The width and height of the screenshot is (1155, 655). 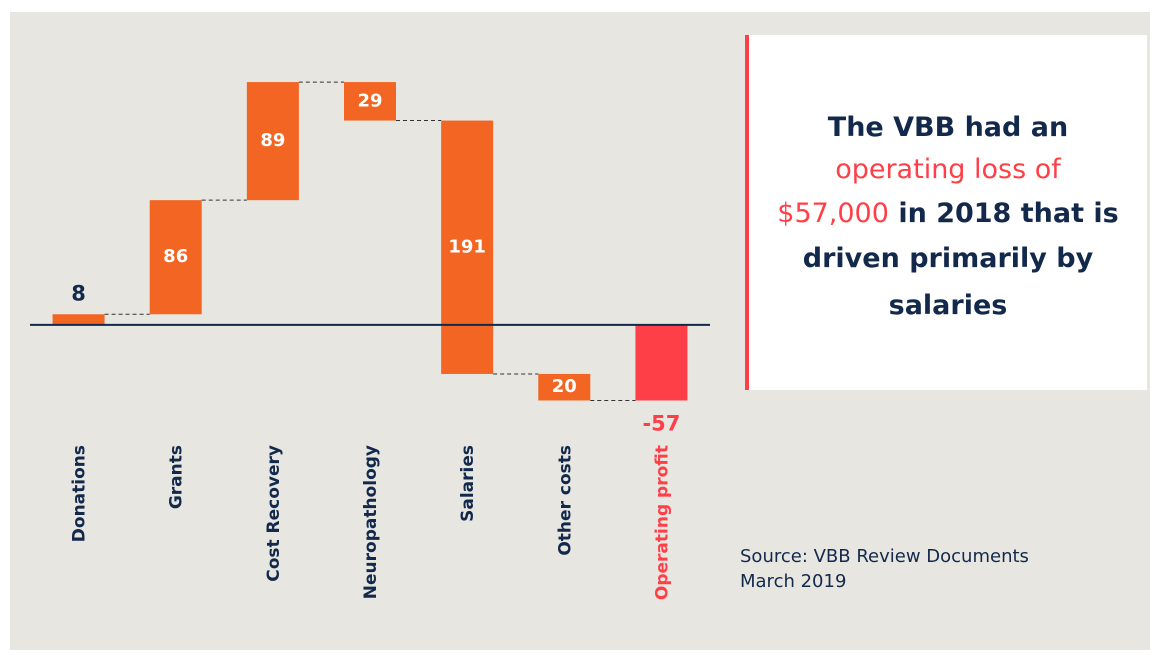 I want to click on annotation-line: salaries, so click(x=948, y=305).